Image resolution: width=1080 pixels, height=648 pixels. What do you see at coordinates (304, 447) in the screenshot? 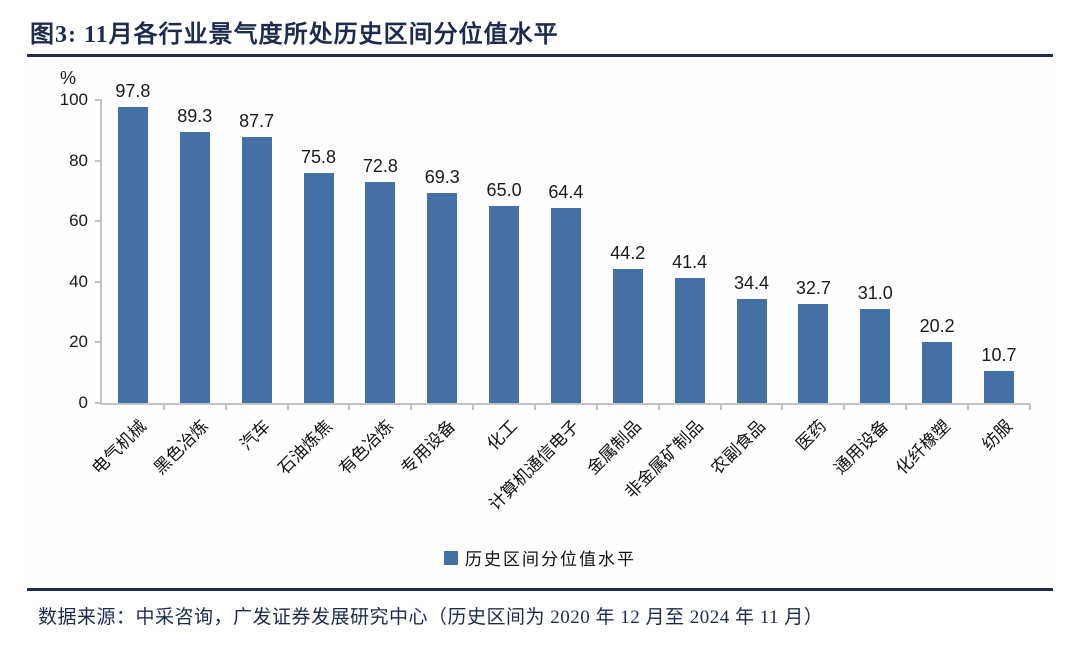
I see `category-label: 石油炼焦` at bounding box center [304, 447].